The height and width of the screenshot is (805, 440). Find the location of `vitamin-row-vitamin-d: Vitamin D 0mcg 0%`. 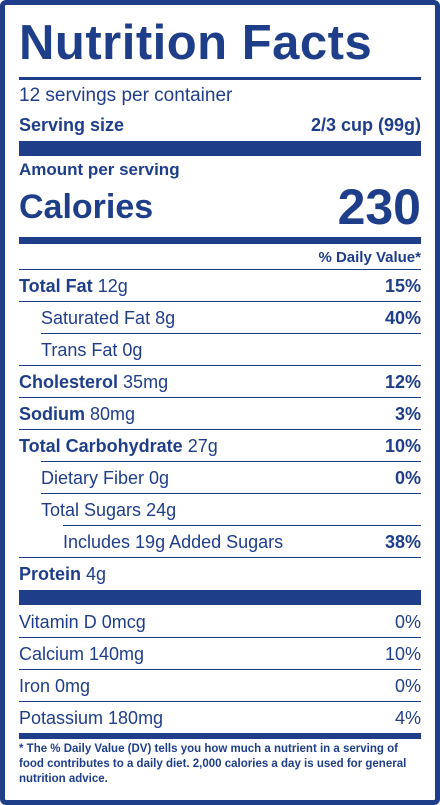

vitamin-row-vitamin-d: Vitamin D 0mcg 0% is located at coordinates (220, 622).